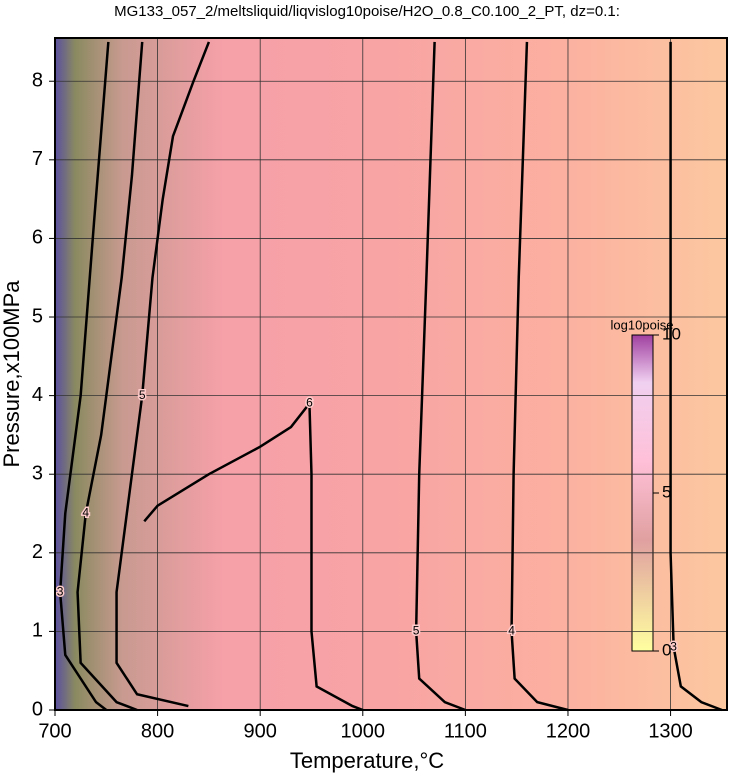 The height and width of the screenshot is (776, 734). What do you see at coordinates (309, 403) in the screenshot?
I see `contour-label: 6` at bounding box center [309, 403].